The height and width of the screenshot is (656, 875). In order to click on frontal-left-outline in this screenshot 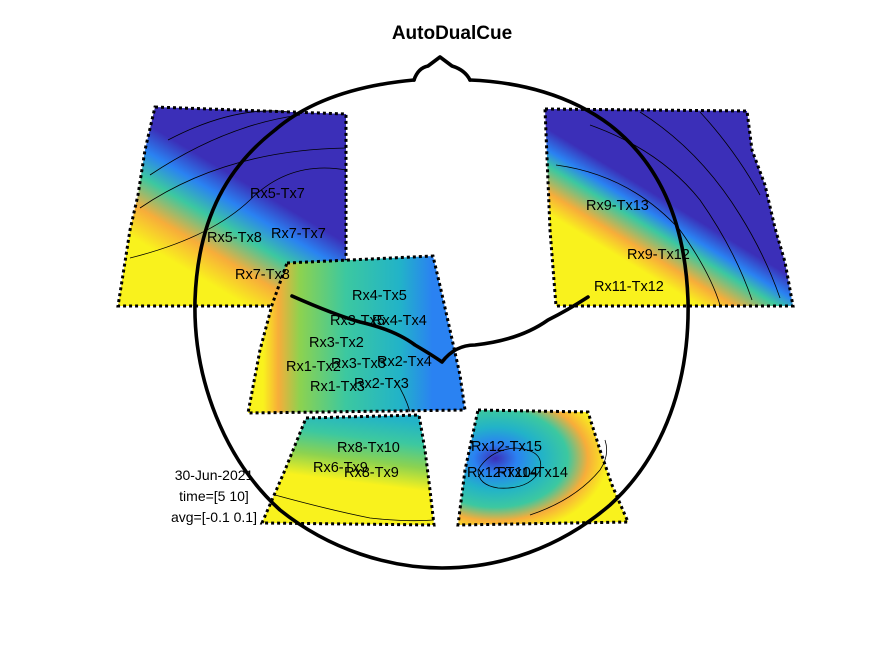, I will do `click(232, 206)`.